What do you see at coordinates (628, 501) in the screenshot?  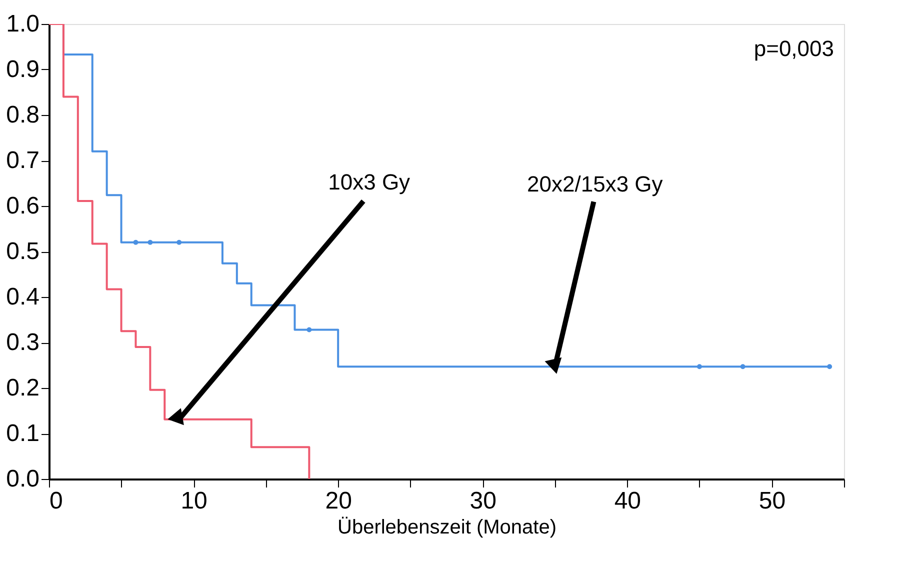 I see `x-tick-label: 40` at bounding box center [628, 501].